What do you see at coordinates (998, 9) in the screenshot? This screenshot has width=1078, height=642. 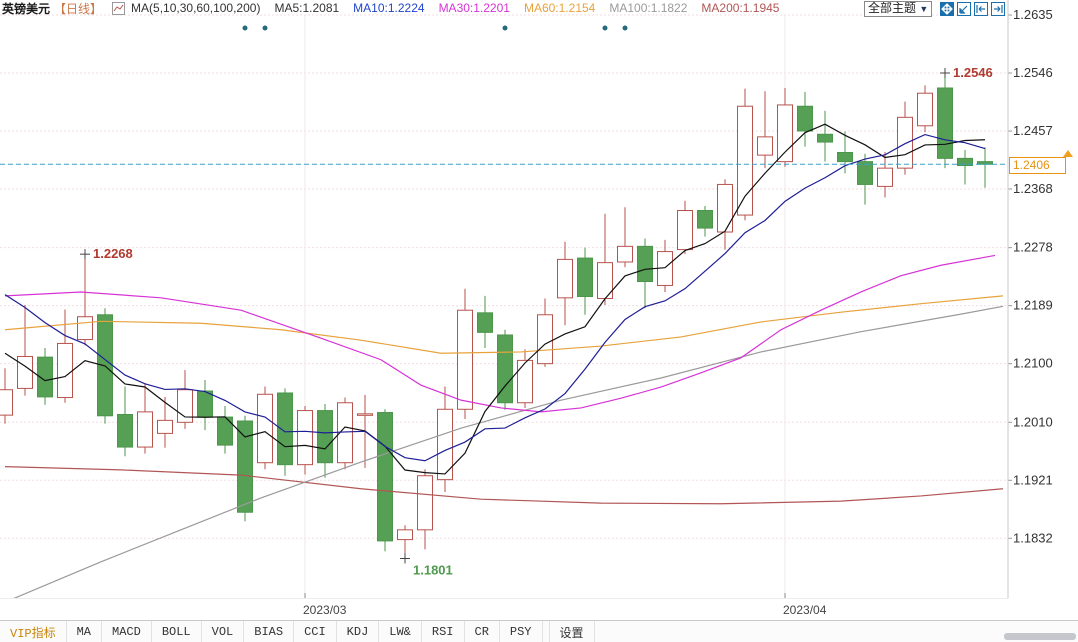 I see `shift-right-icon` at bounding box center [998, 9].